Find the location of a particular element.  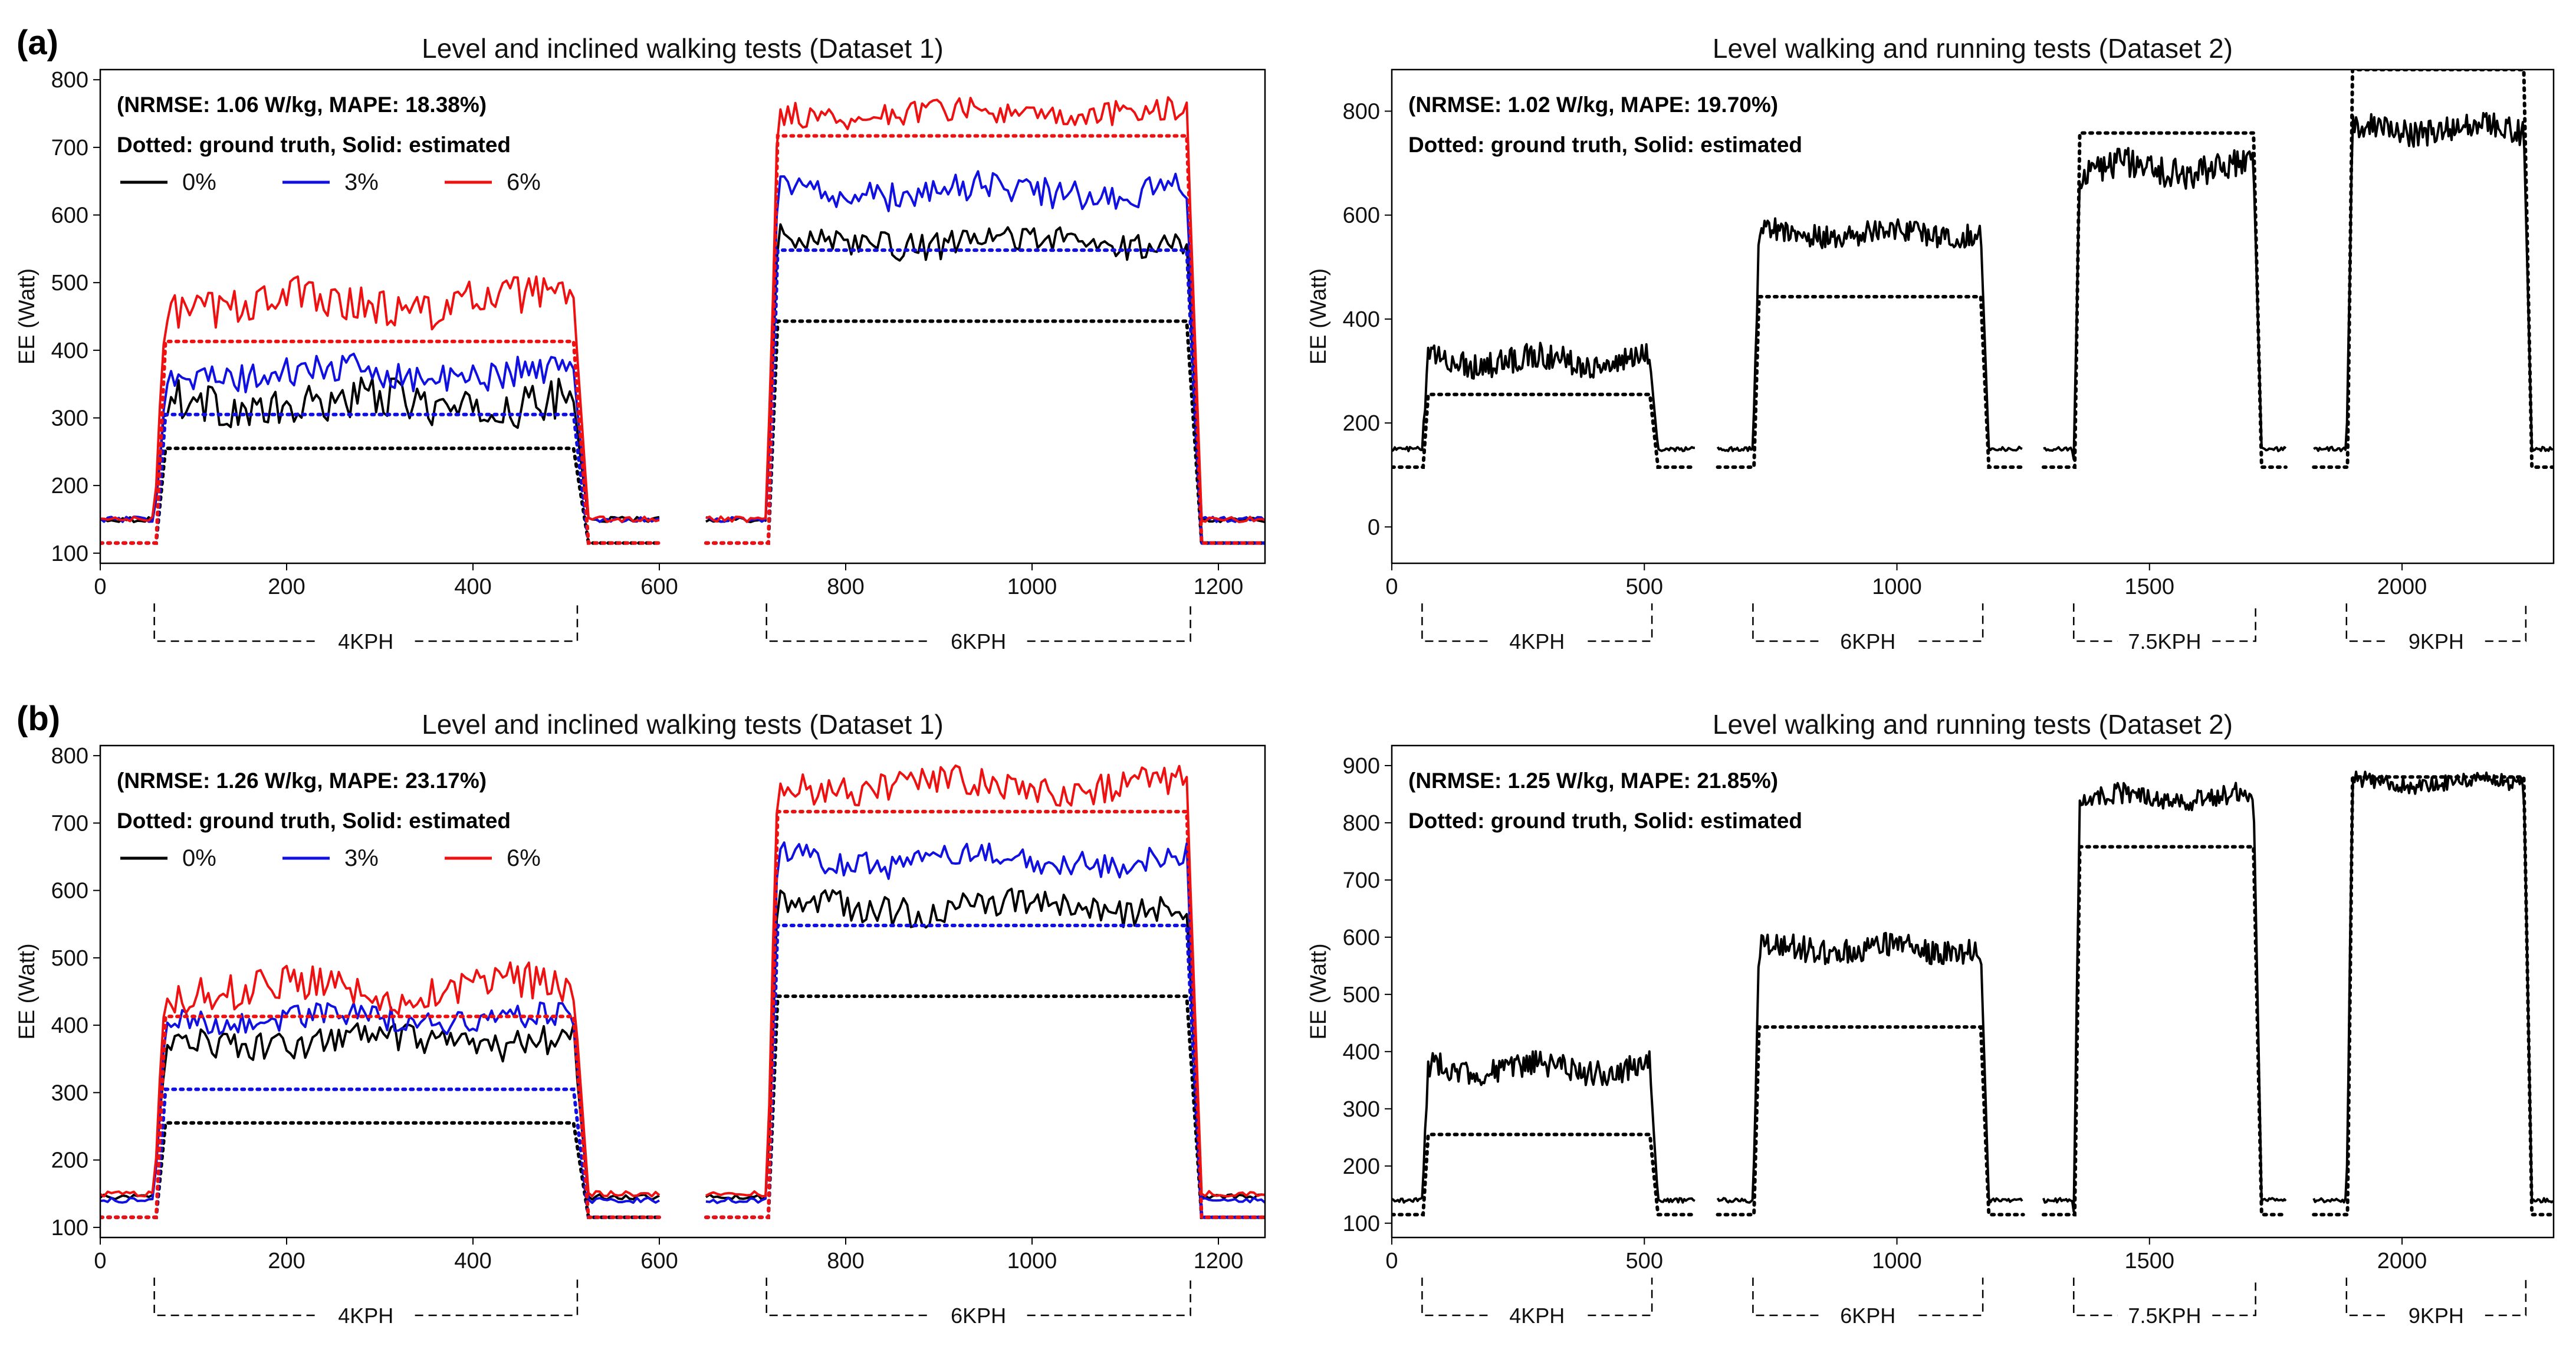

ground-truth-line-0pct-seg1 is located at coordinates (380, 1170).